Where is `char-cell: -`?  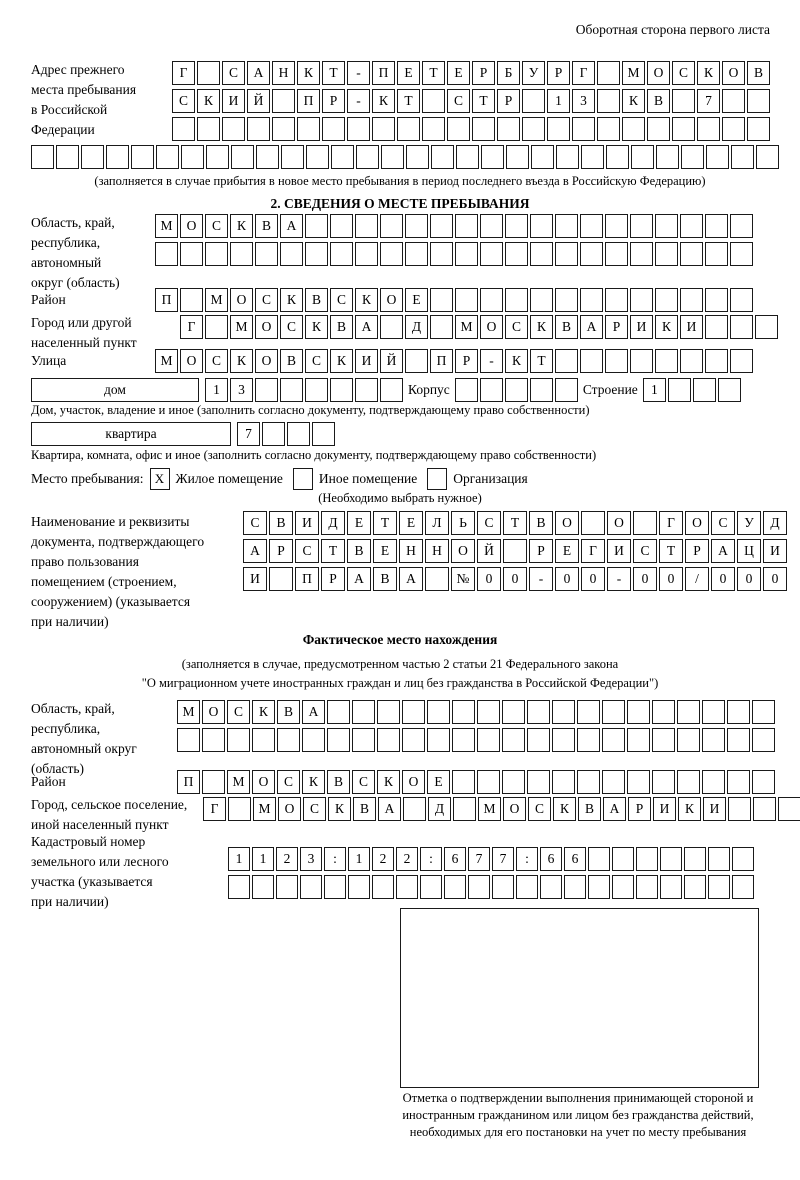 char-cell: - is located at coordinates (619, 579).